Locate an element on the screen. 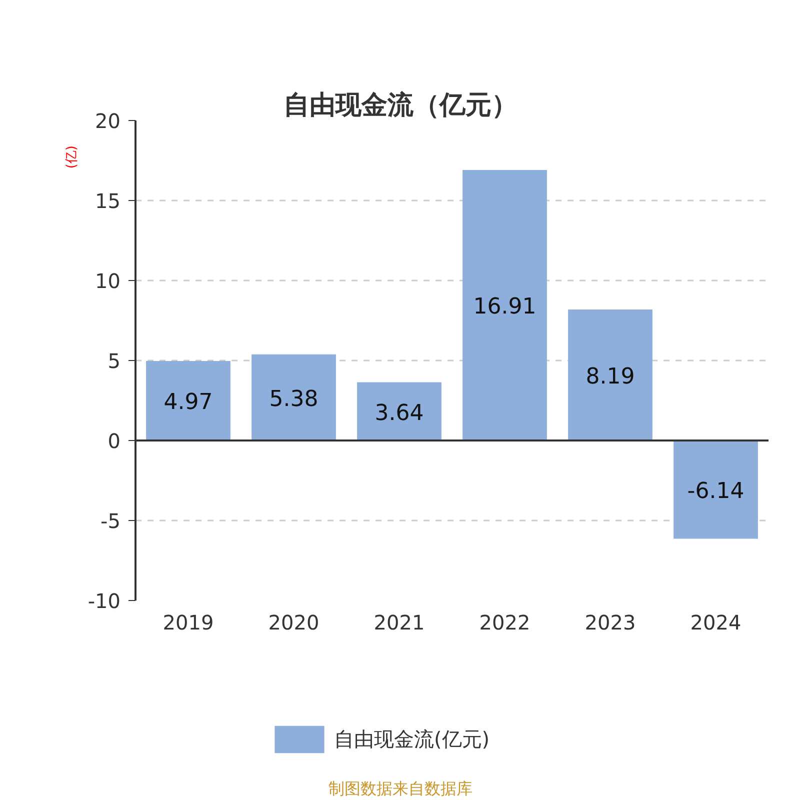 The image size is (800, 800). data-label: -6.14 is located at coordinates (715, 491).